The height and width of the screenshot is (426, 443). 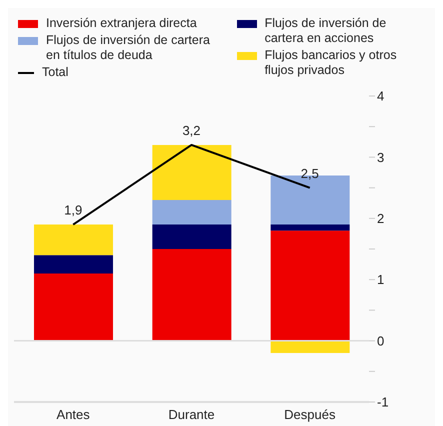 What do you see at coordinates (380, 340) in the screenshot?
I see `y-tick-label: 0` at bounding box center [380, 340].